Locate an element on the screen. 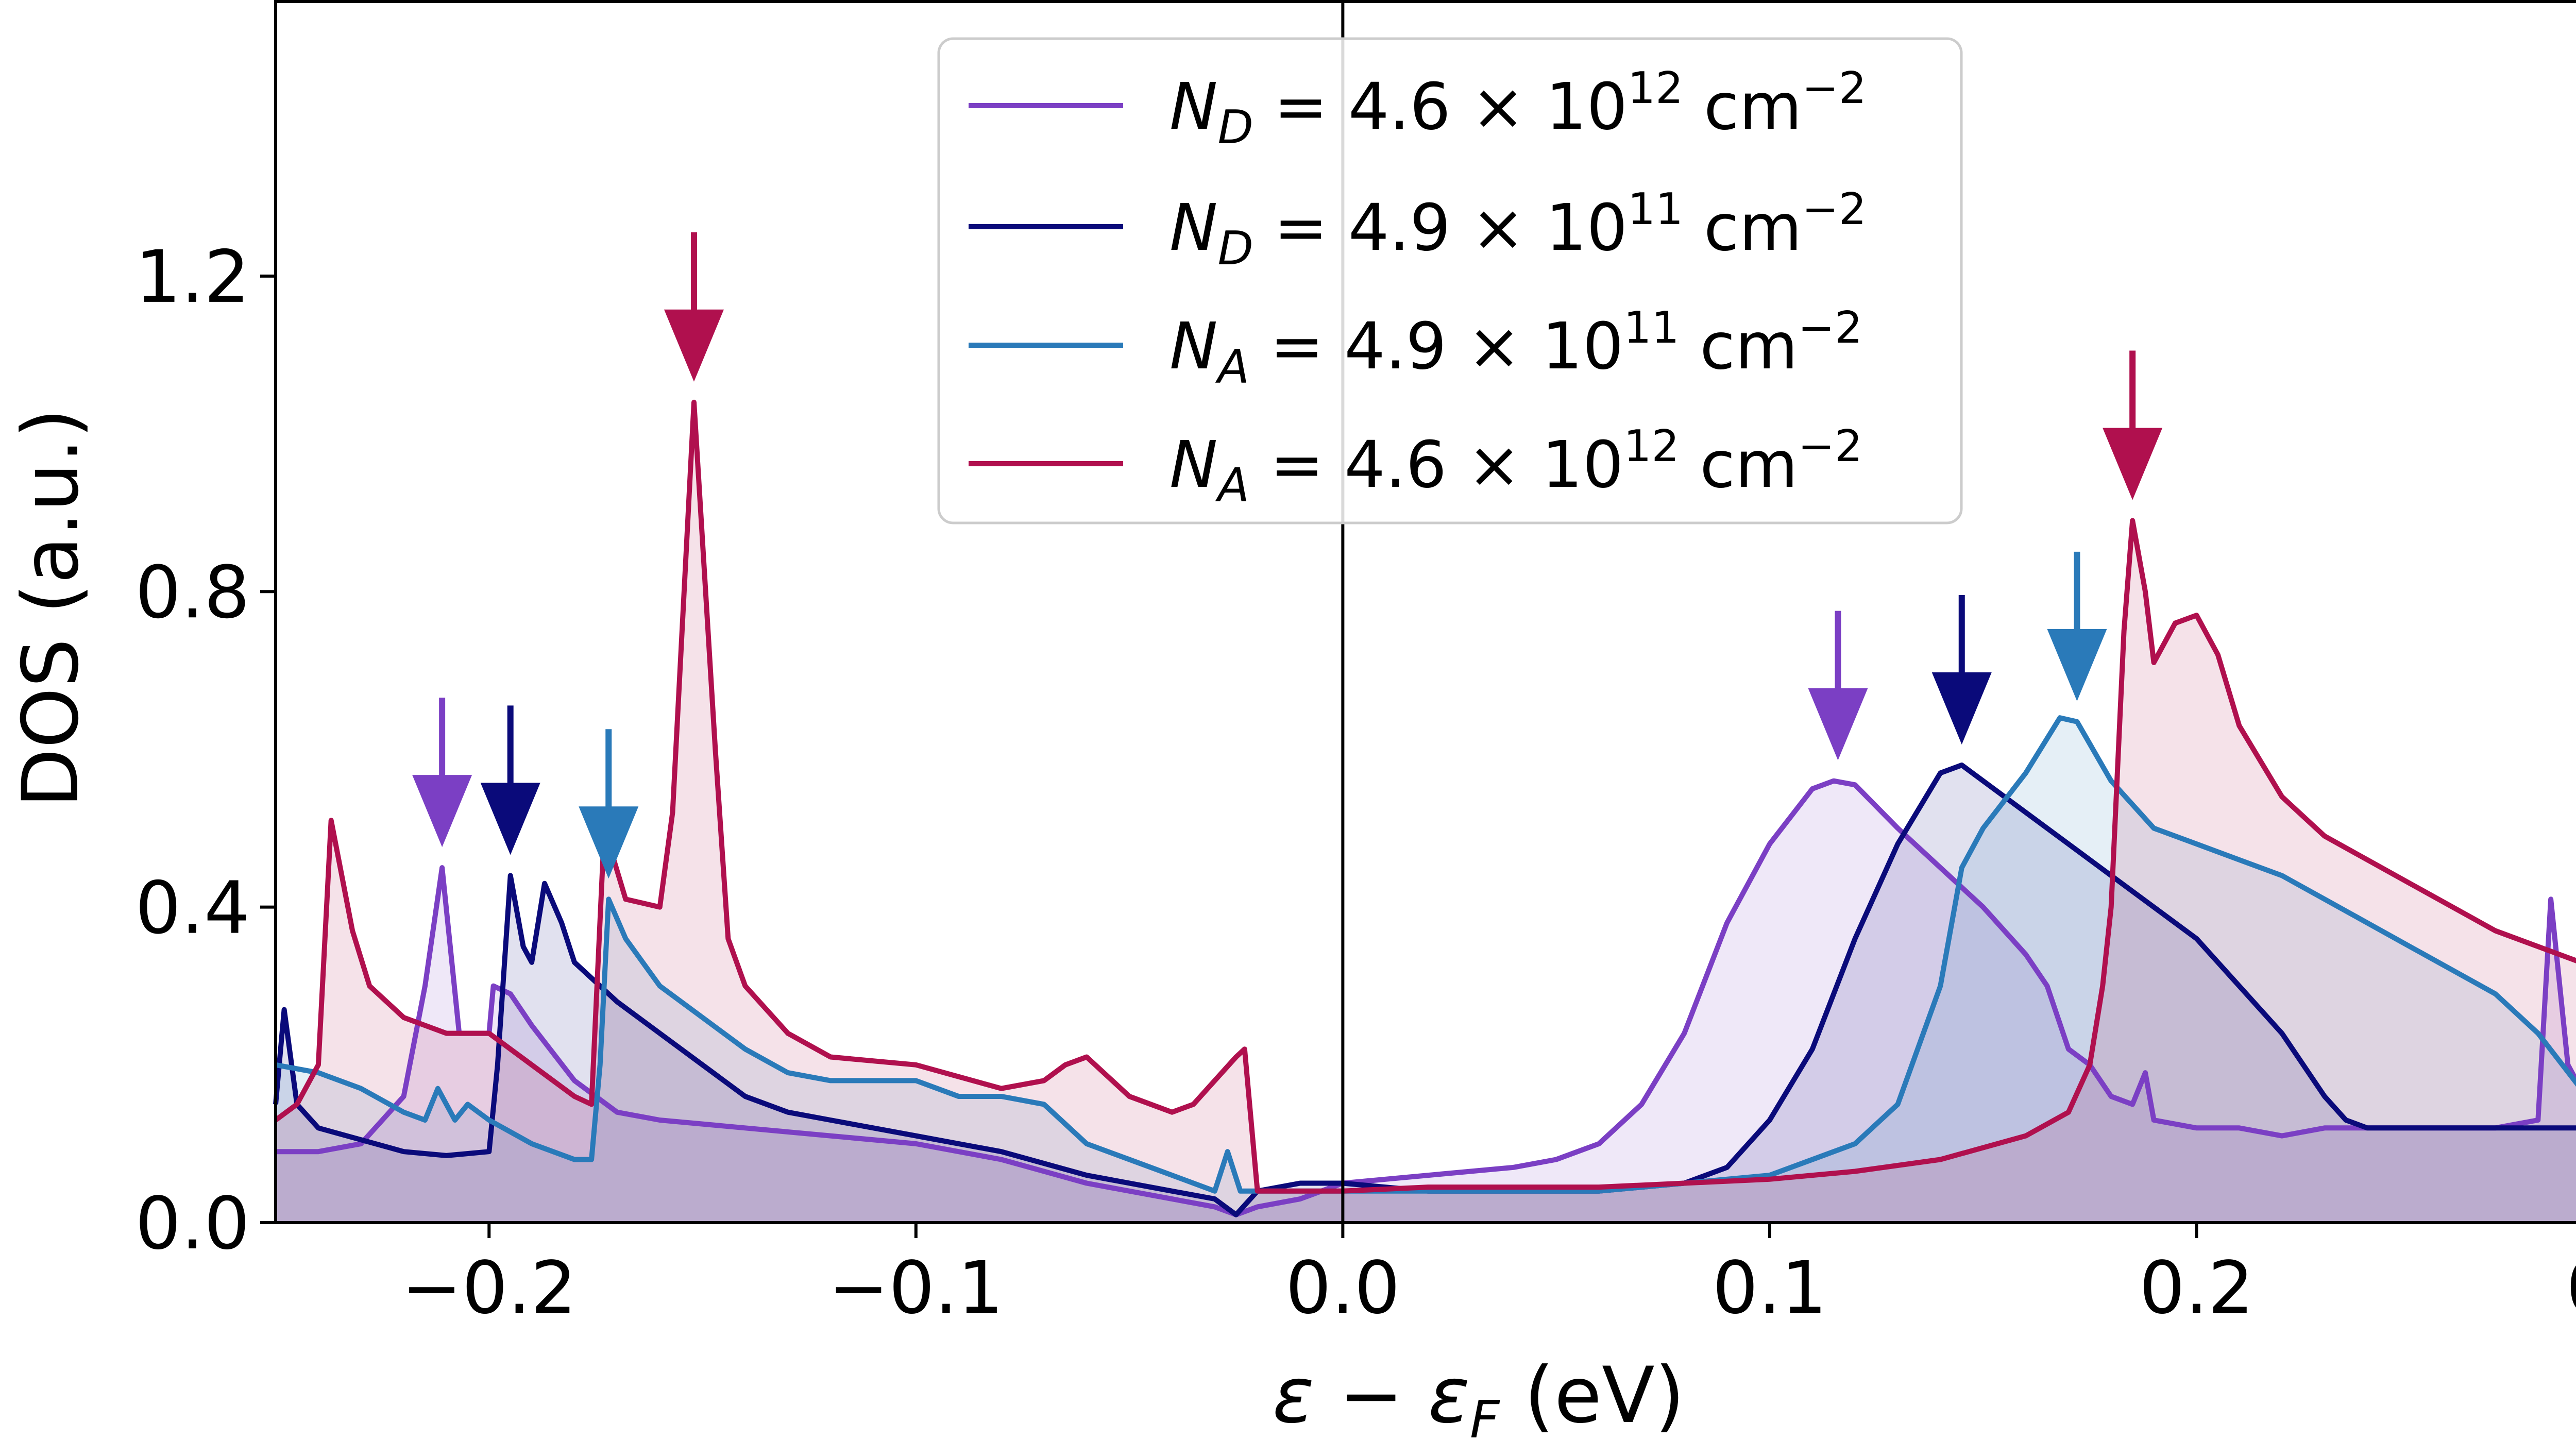  legend-entry-2: ND = 4.9 × 1011 cm−2 is located at coordinates (1418, 230).